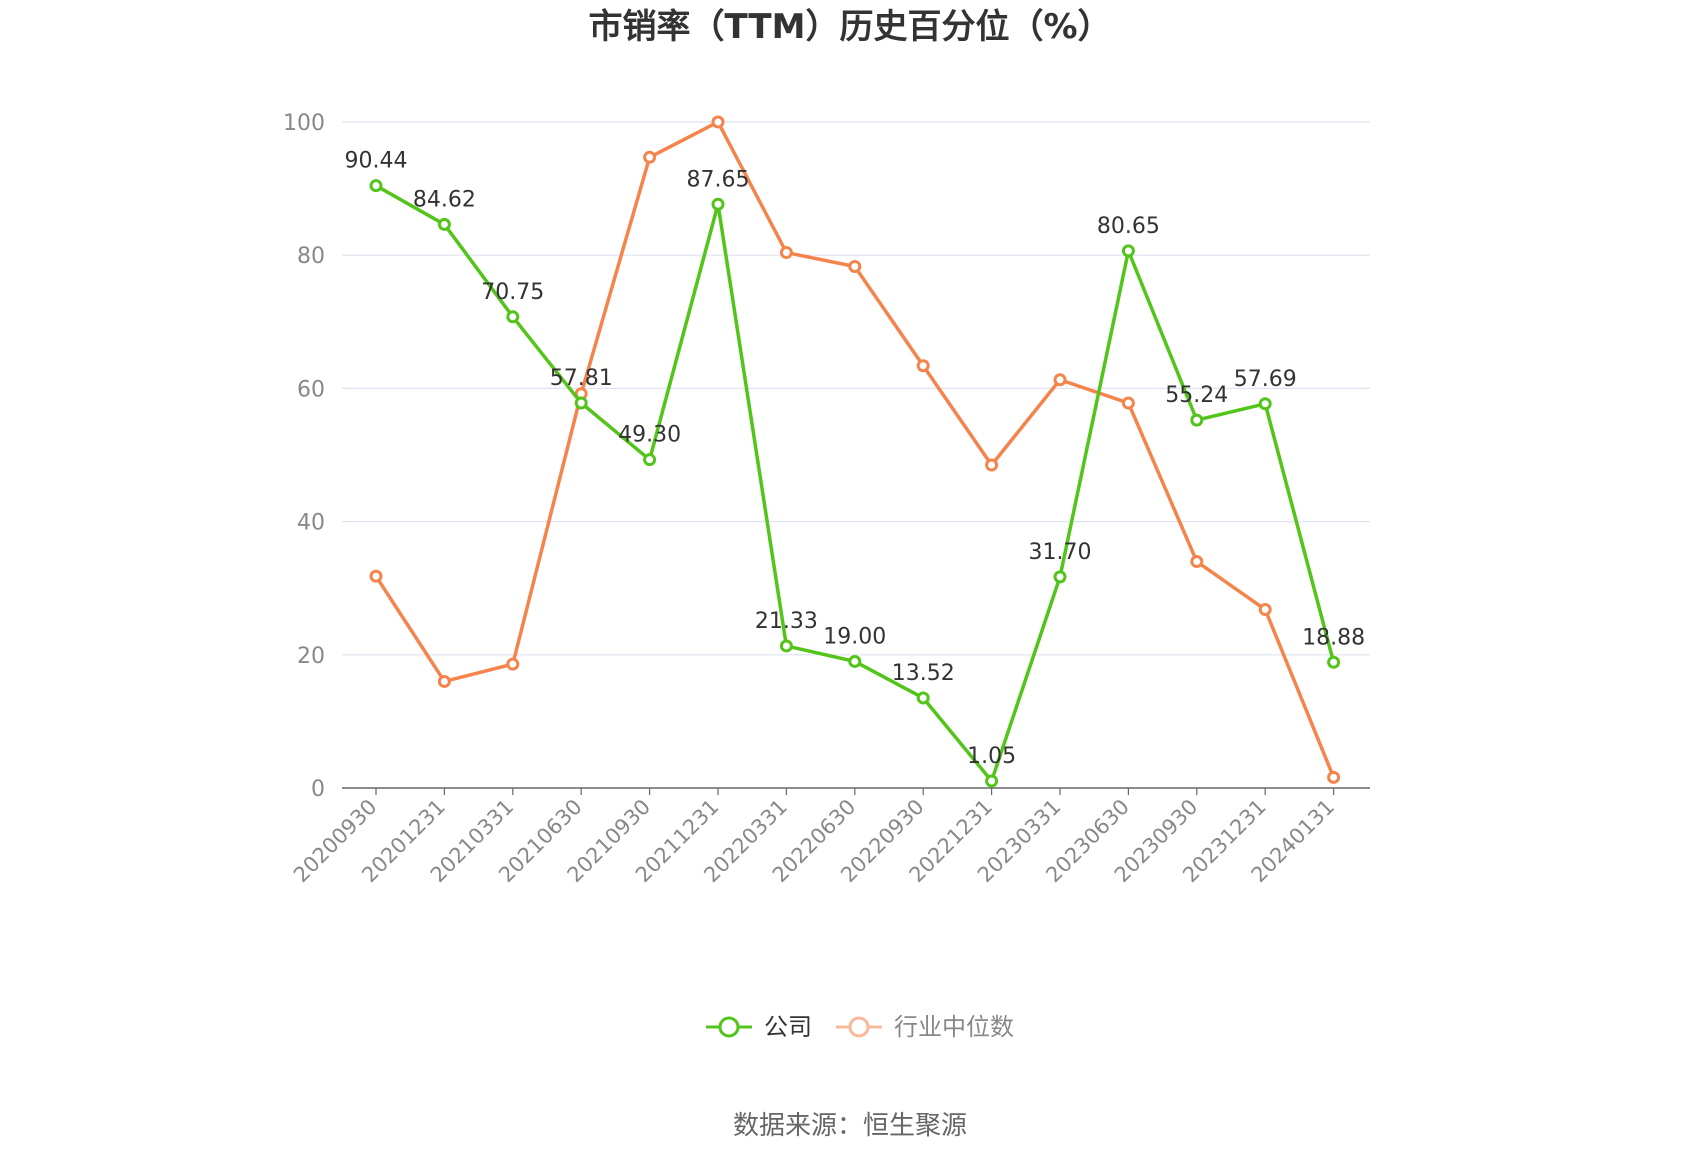 The width and height of the screenshot is (1700, 1150). I want to click on y-tick-label: 100, so click(304, 123).